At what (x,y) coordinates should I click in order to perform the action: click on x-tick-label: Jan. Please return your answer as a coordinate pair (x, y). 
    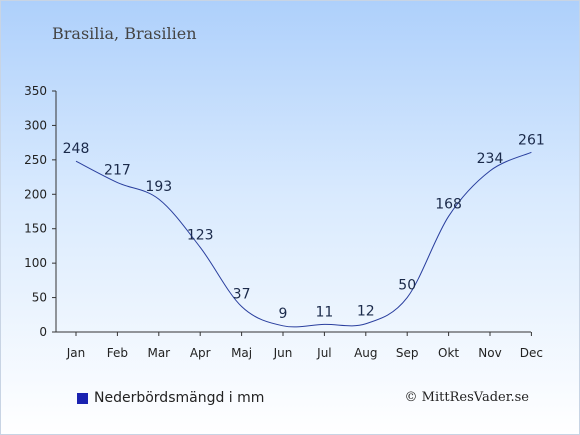
    Looking at the image, I should click on (76, 353).